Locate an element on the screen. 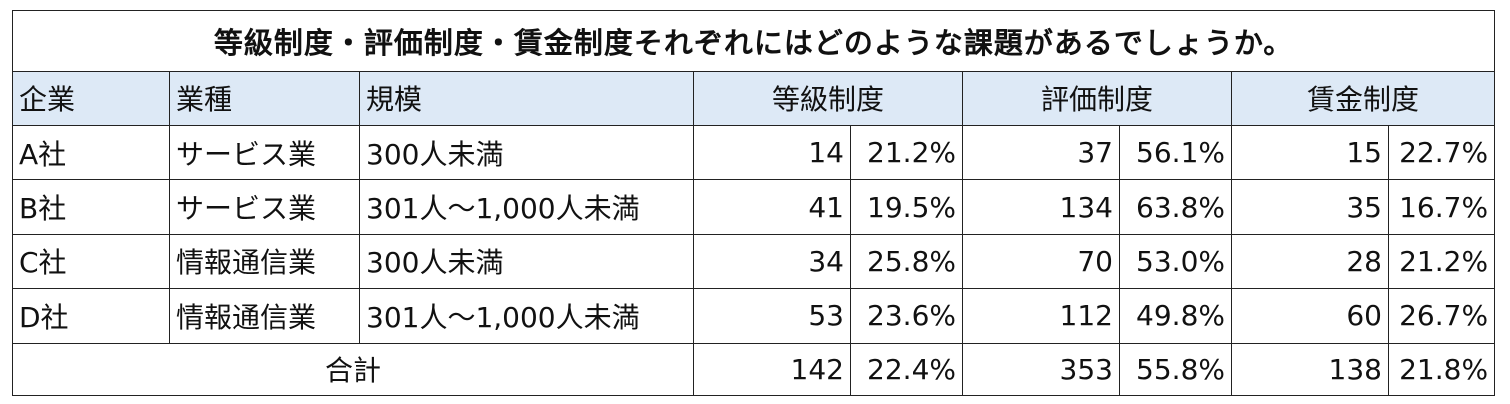 The height and width of the screenshot is (404, 1510). wage-percent-cell: 22.7% is located at coordinates (1441, 152).